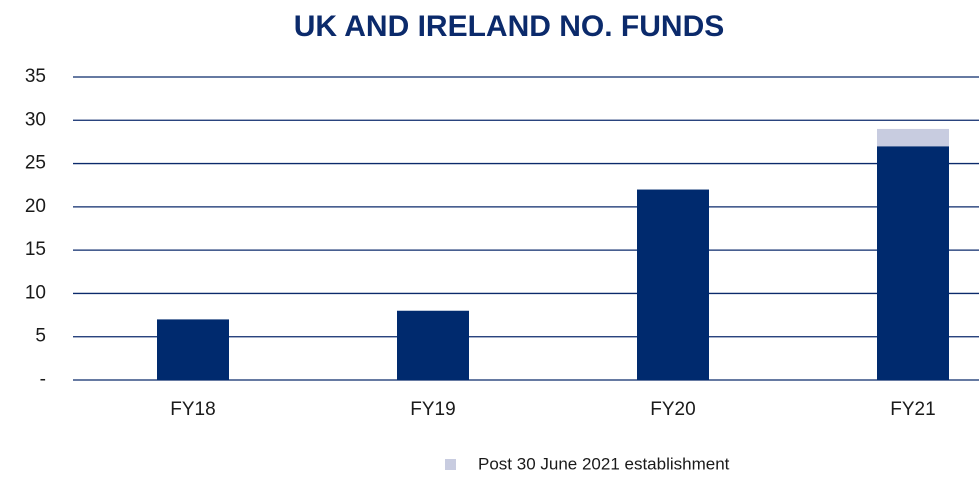  I want to click on y-tick-label: 5, so click(40, 336).